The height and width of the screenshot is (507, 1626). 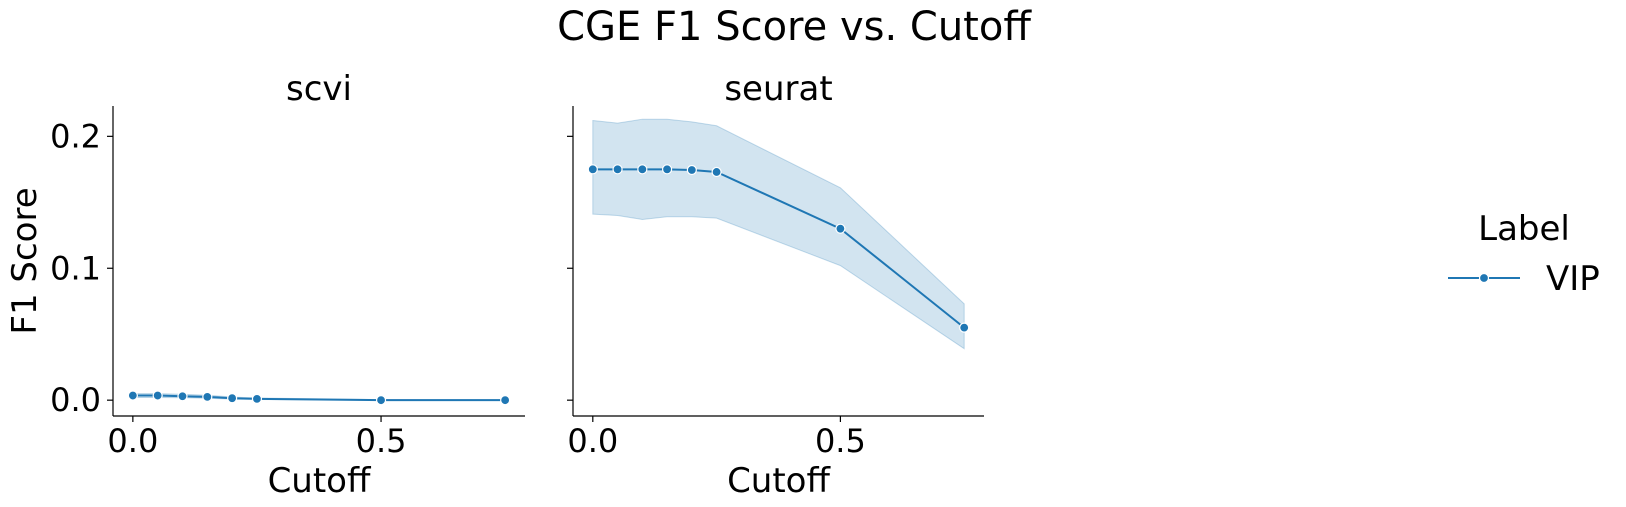 What do you see at coordinates (75, 136) in the screenshot?
I see `y-tick-label: 0.2` at bounding box center [75, 136].